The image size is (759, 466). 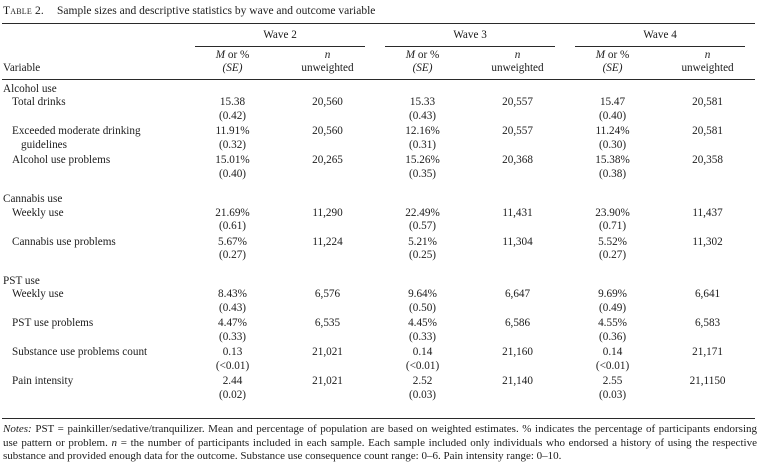 I want to click on variable-label: Weekly use, so click(x=38, y=294).